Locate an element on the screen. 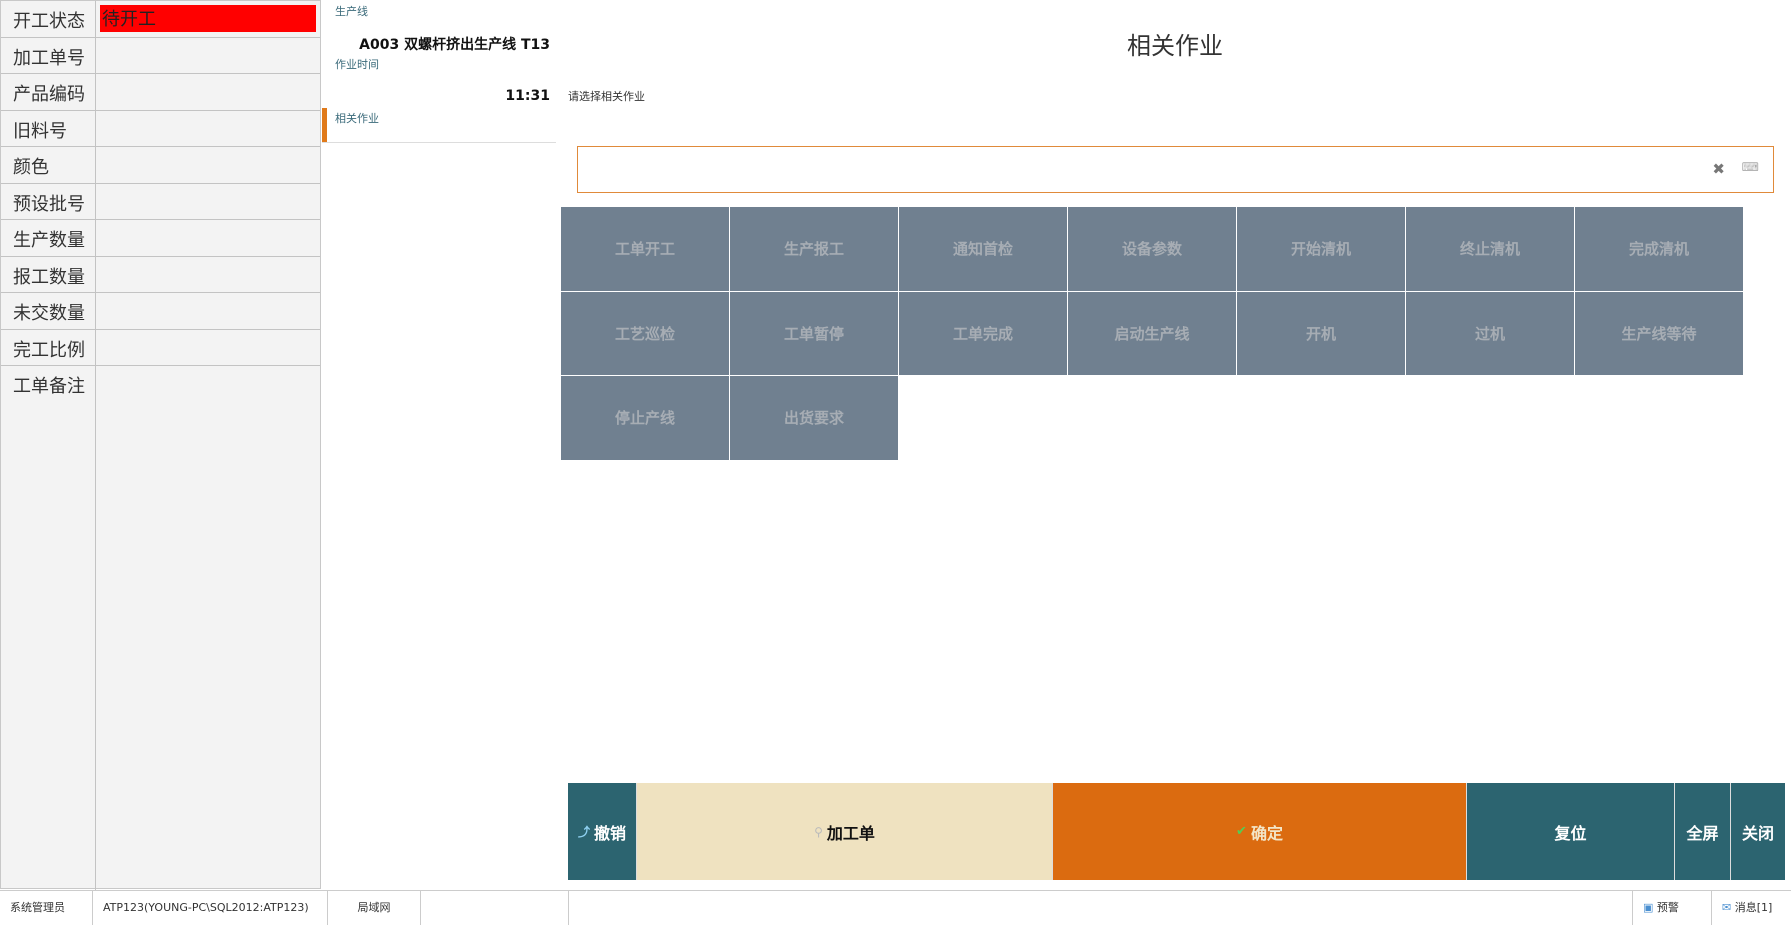 This screenshot has width=1791, height=925. clear-icon: ✖ is located at coordinates (1718, 169).